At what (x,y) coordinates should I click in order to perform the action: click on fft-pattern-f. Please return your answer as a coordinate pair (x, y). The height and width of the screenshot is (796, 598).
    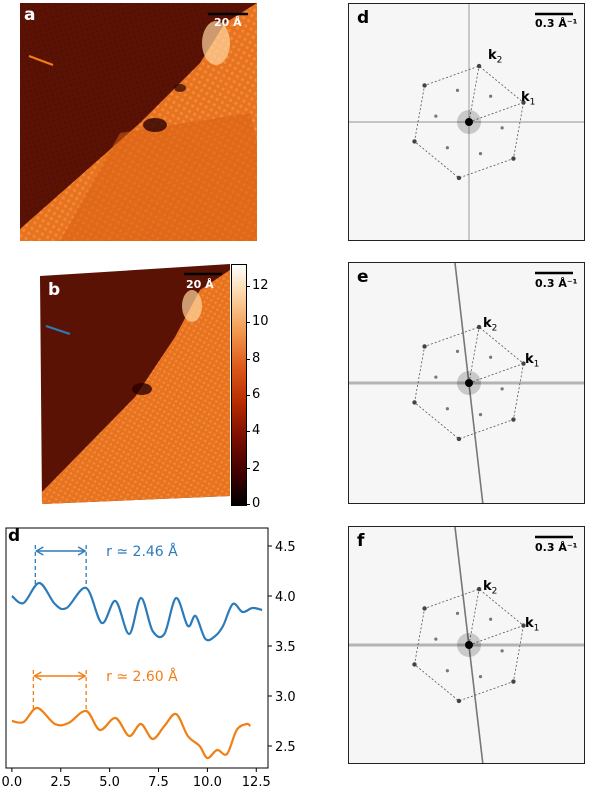
    Looking at the image, I should click on (466, 645).